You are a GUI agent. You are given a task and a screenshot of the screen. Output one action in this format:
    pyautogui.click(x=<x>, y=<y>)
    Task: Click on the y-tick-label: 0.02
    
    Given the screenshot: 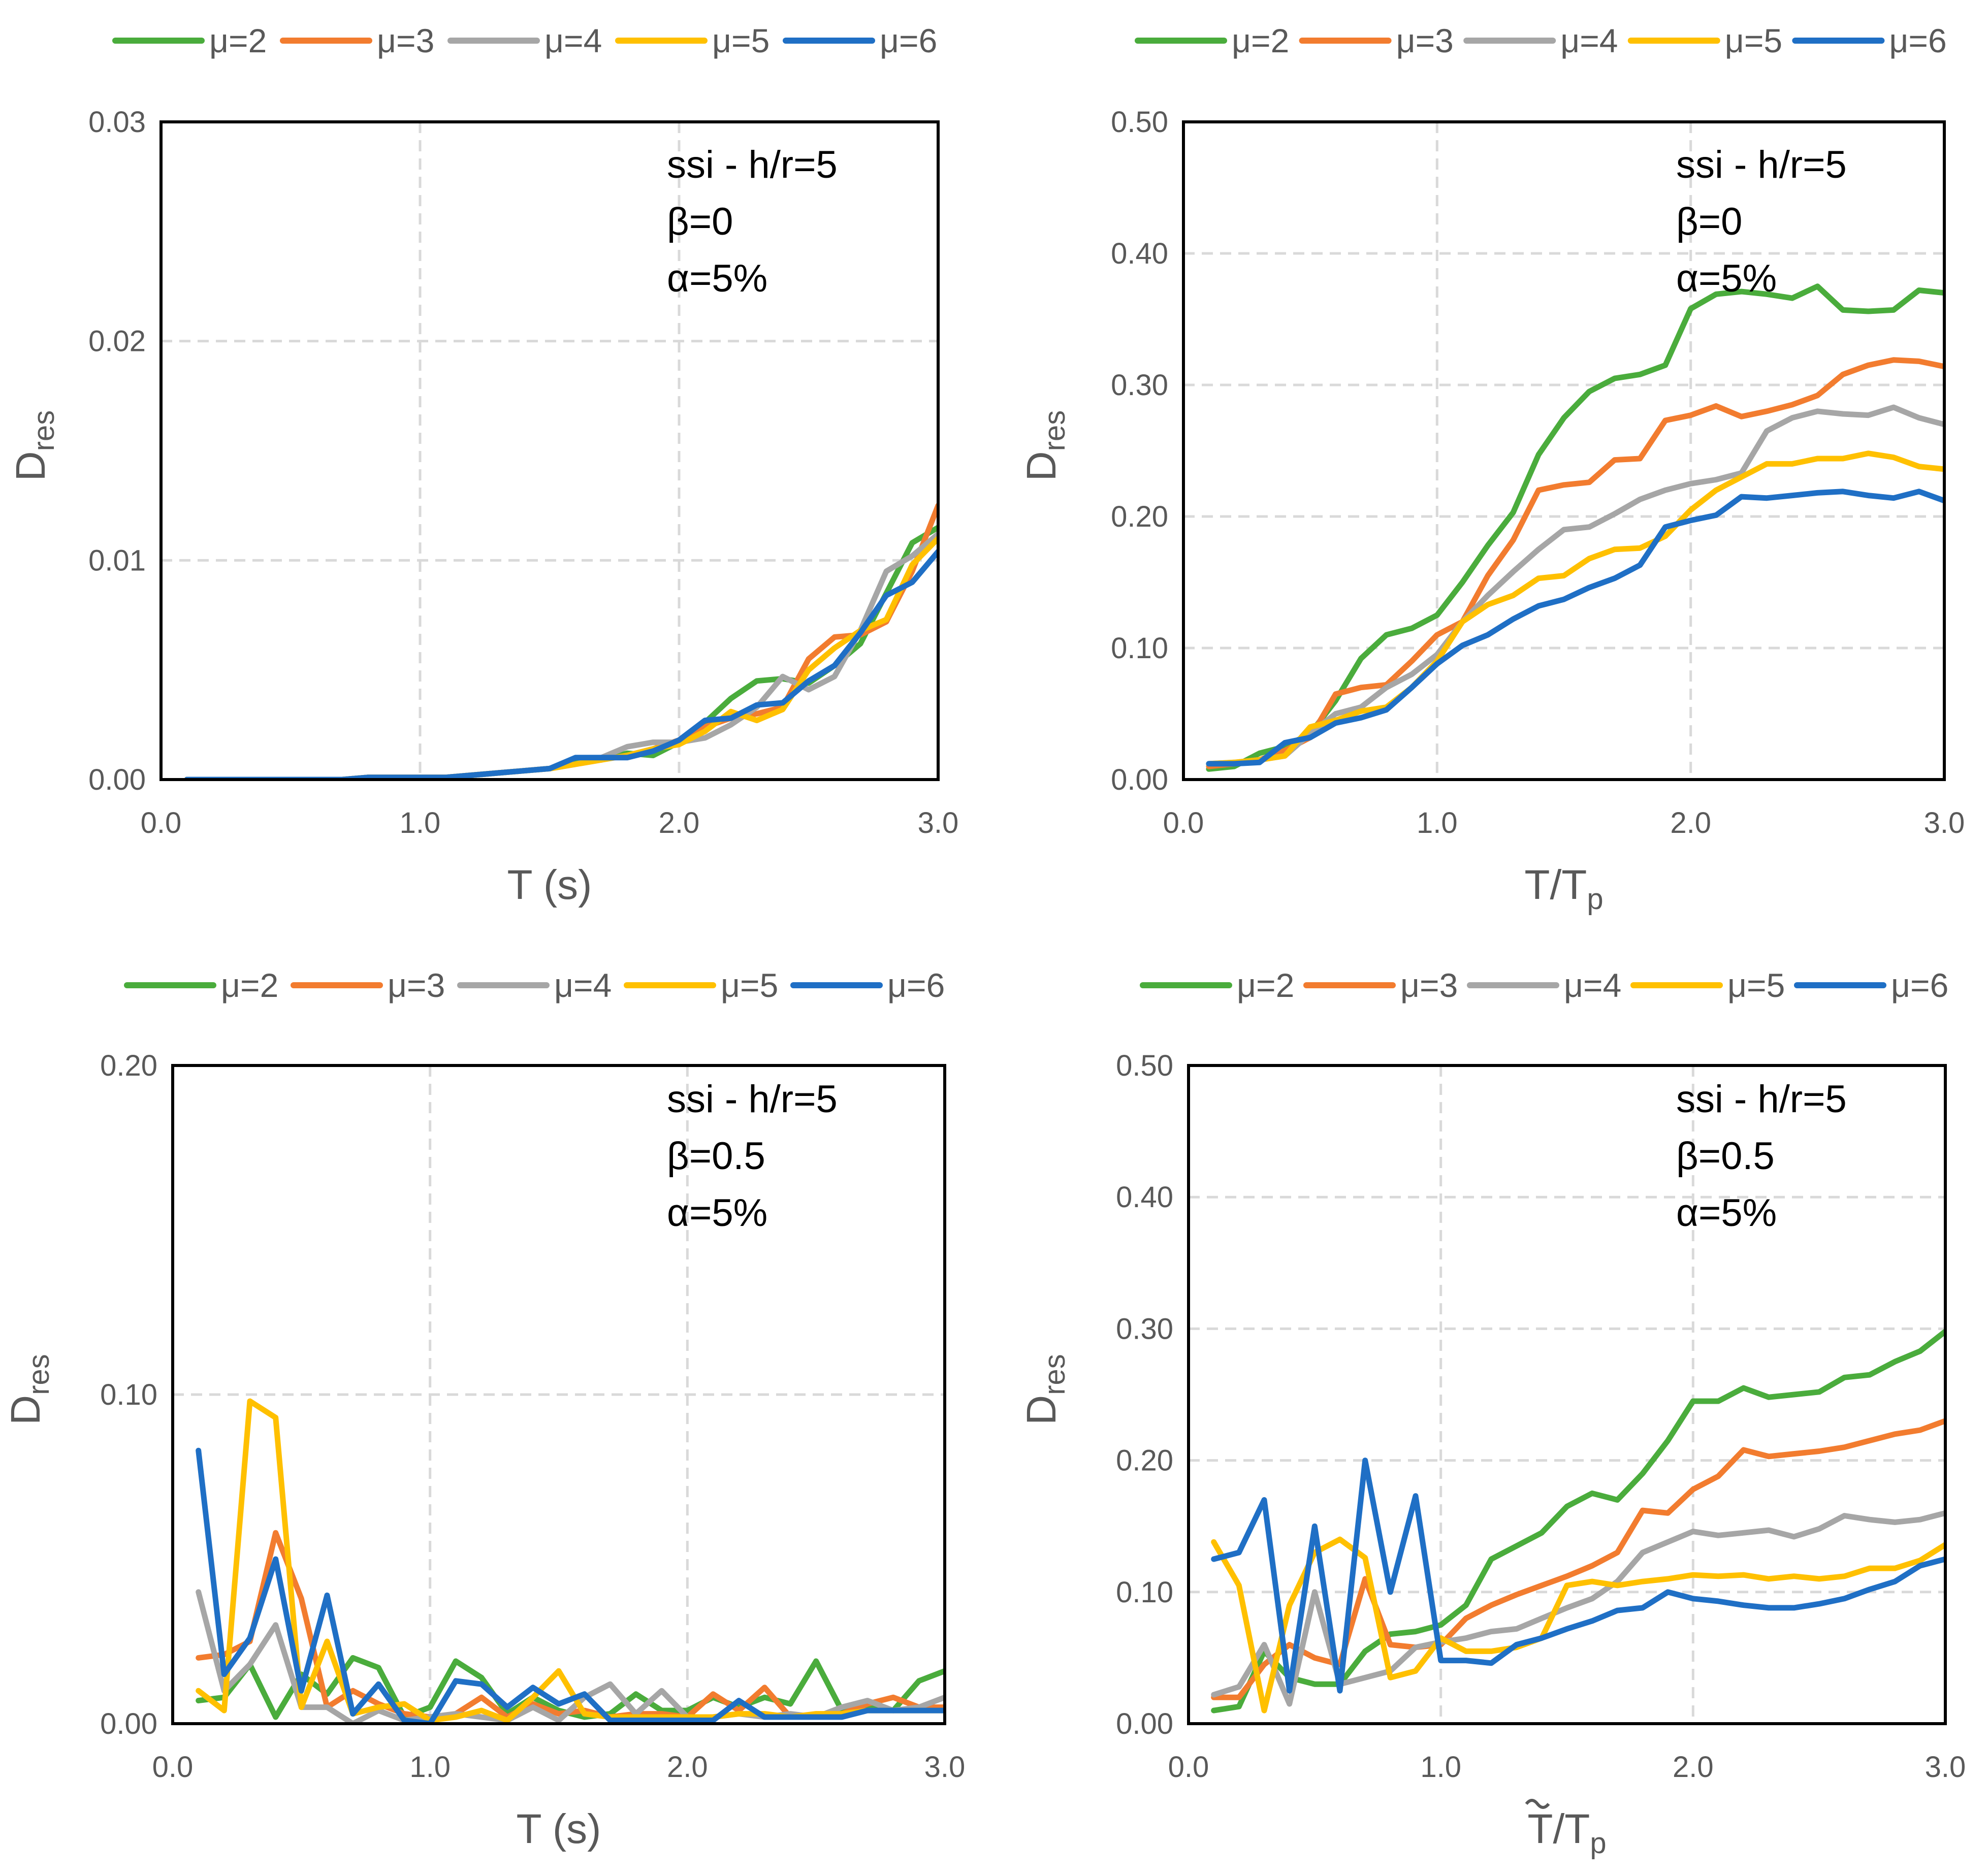 What is the action you would take?
    pyautogui.click(x=117, y=342)
    